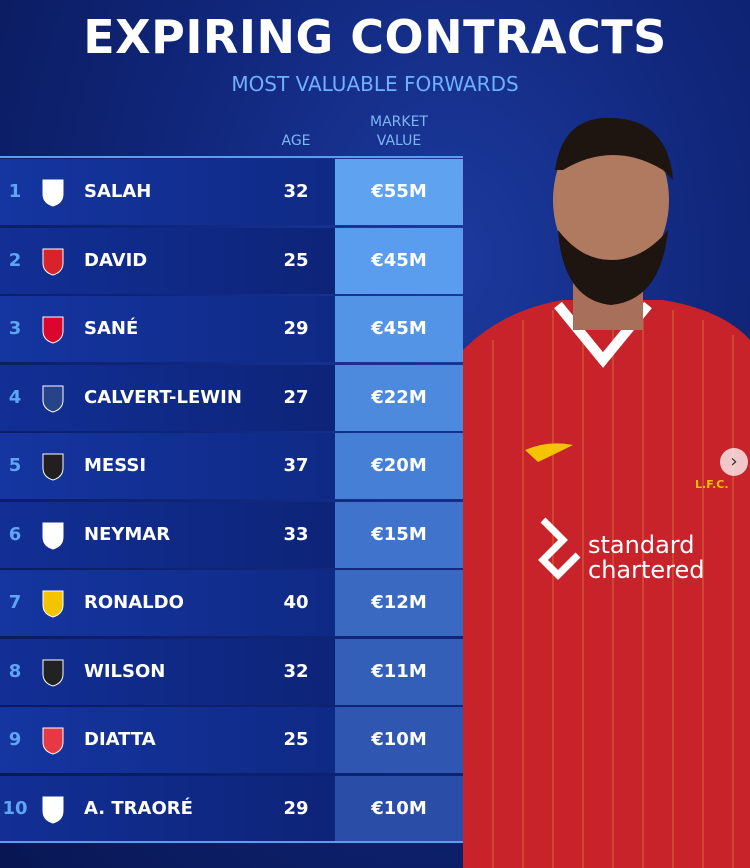  I want to click on rank: 9, so click(15, 739).